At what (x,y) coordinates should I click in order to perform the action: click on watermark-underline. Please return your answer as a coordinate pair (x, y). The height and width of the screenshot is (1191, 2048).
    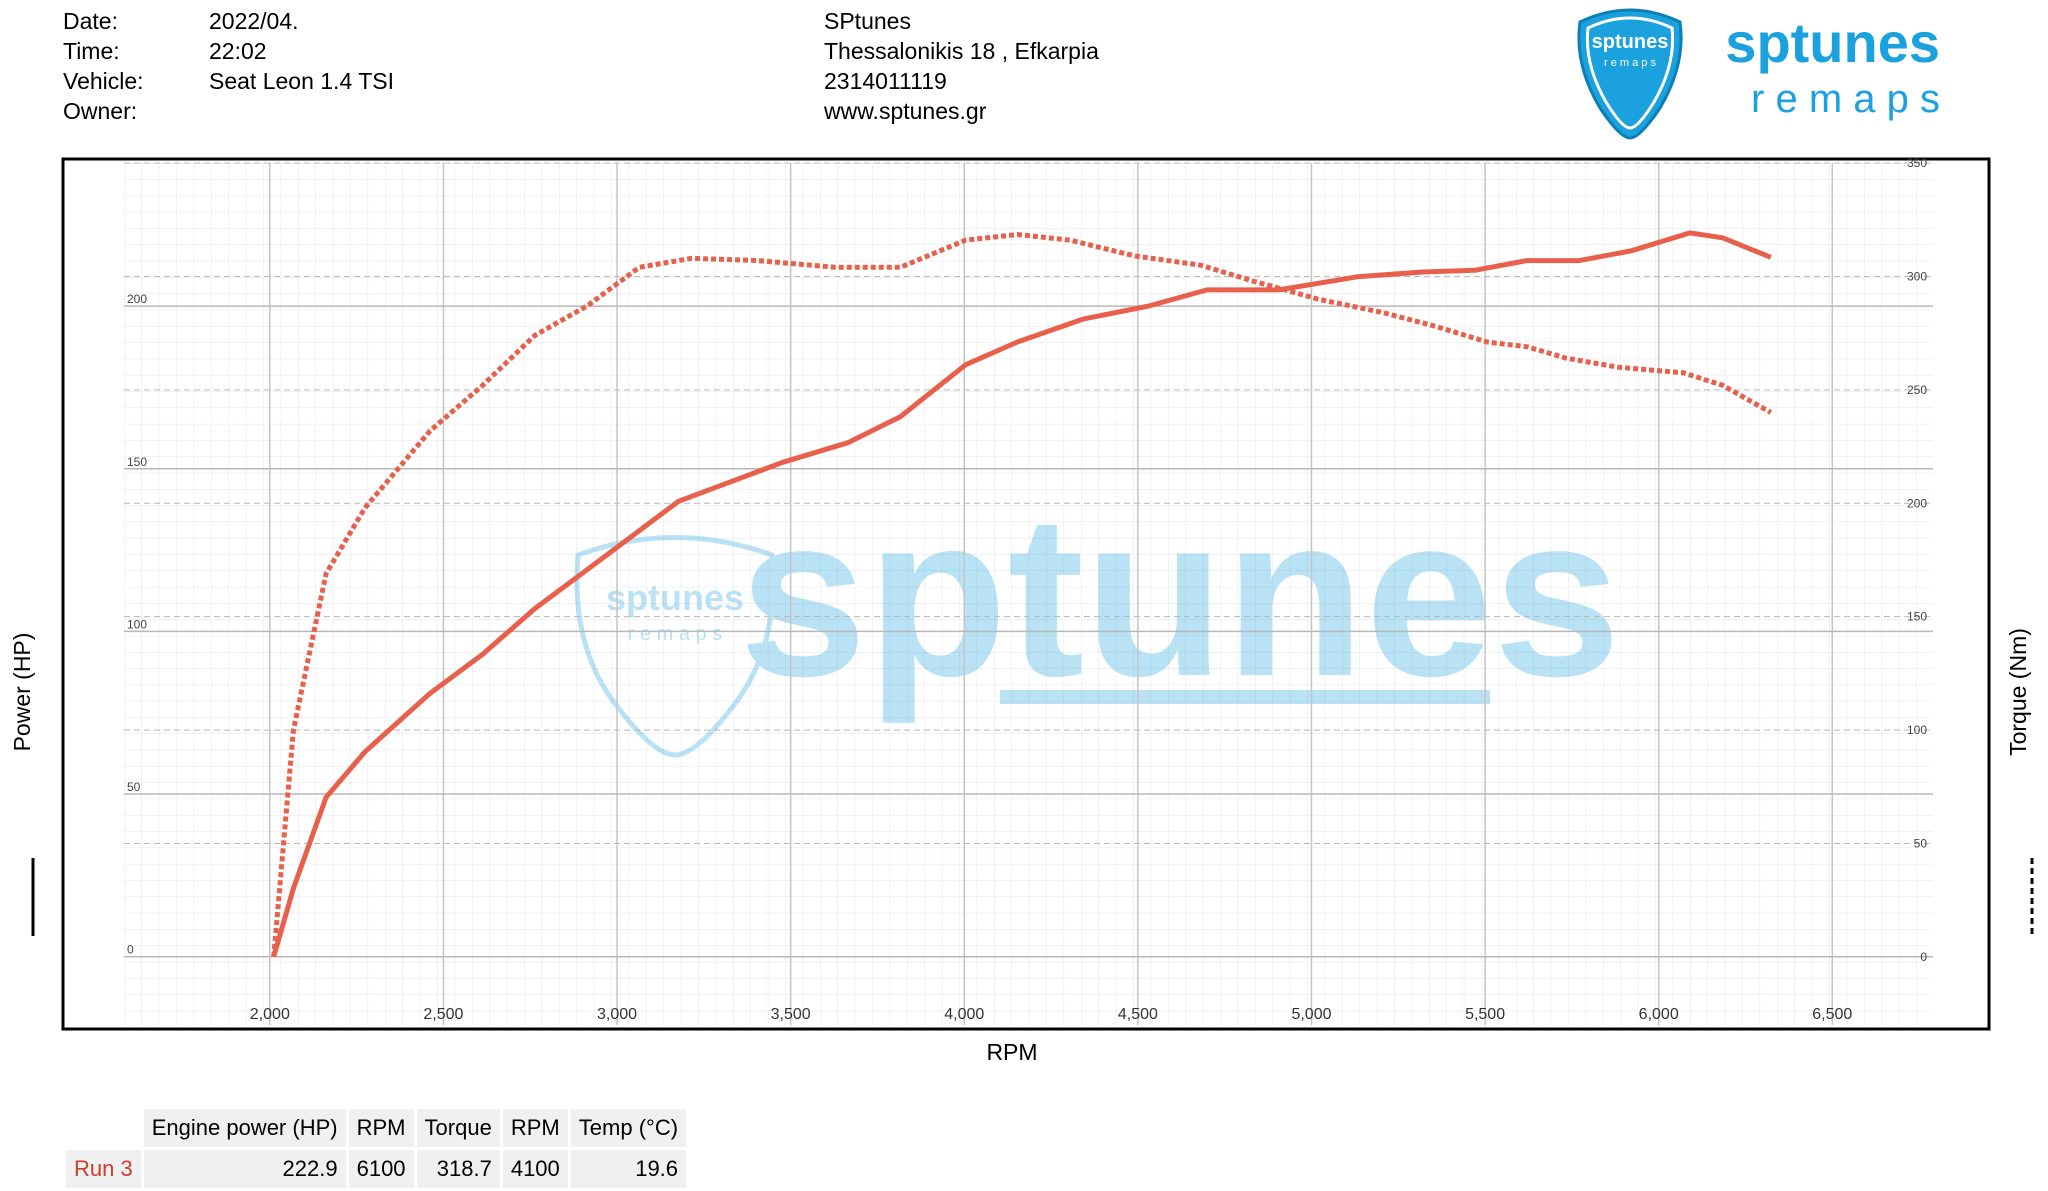
    Looking at the image, I should click on (1245, 697).